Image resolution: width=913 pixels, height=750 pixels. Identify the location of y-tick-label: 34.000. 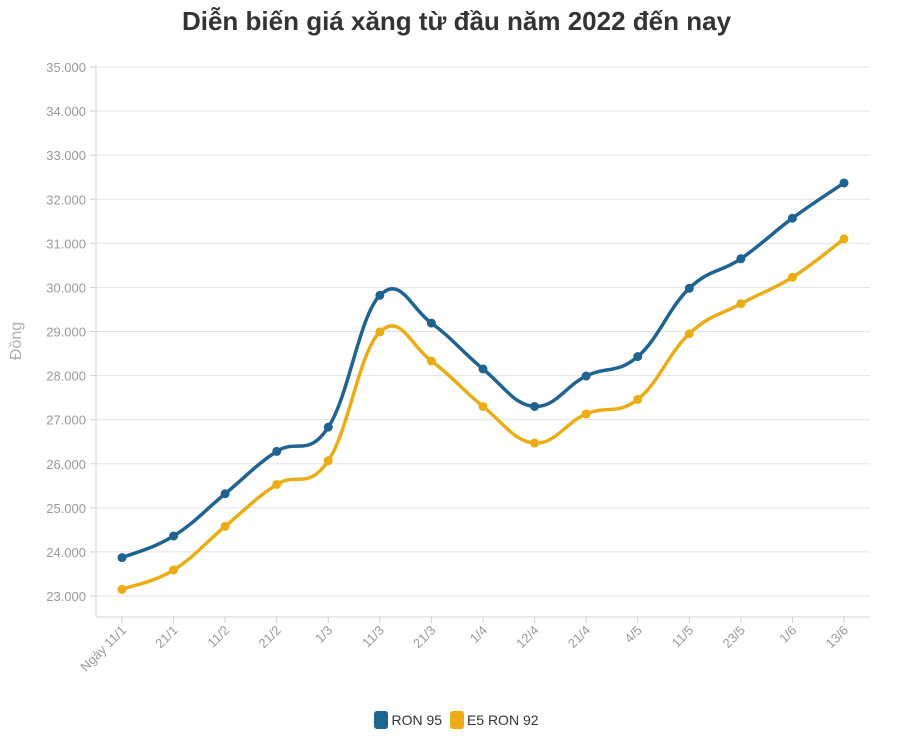
(66, 111).